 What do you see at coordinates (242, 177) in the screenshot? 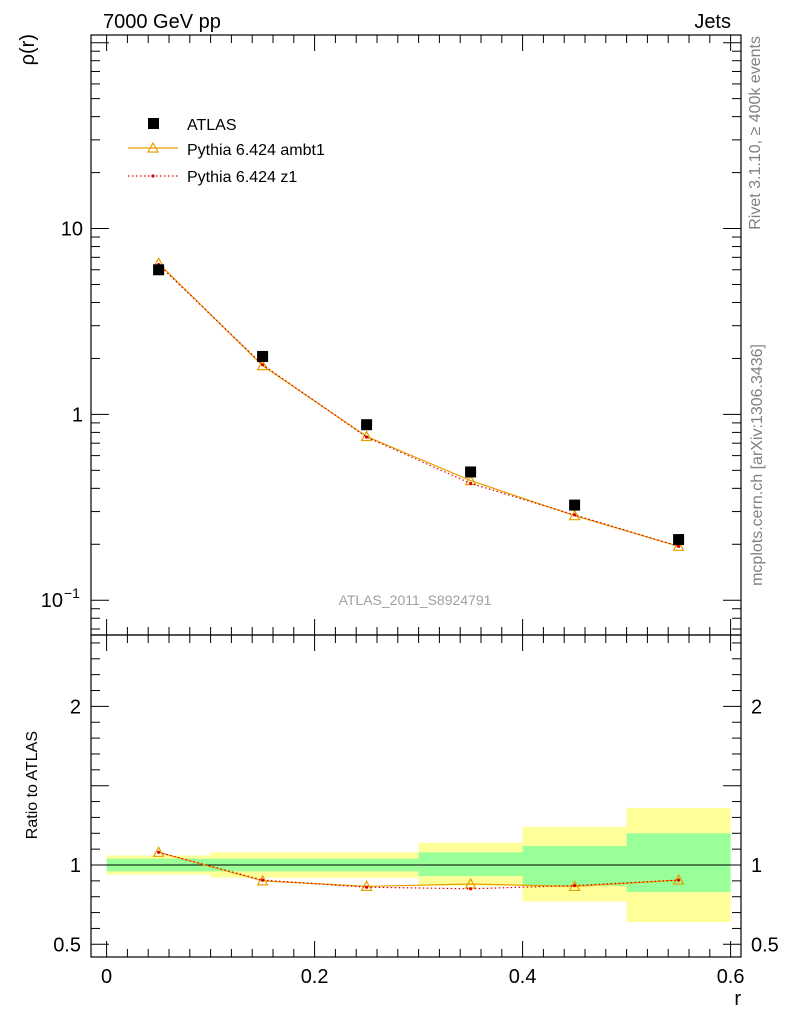
I see `legend-z1-label: Pythia 6.424 z1` at bounding box center [242, 177].